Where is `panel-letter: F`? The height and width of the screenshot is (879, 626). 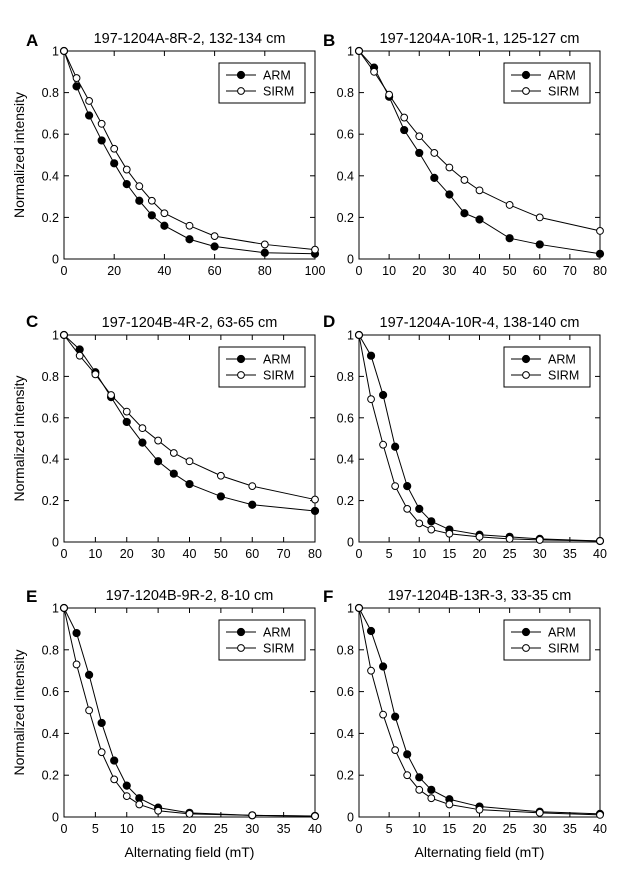 panel-letter: F is located at coordinates (328, 596).